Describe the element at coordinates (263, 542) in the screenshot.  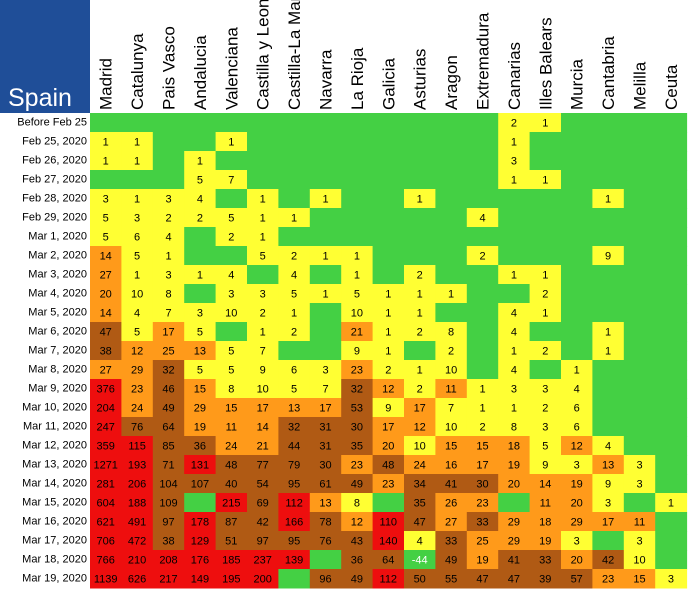
I see `cell-value-label: 97` at that location.